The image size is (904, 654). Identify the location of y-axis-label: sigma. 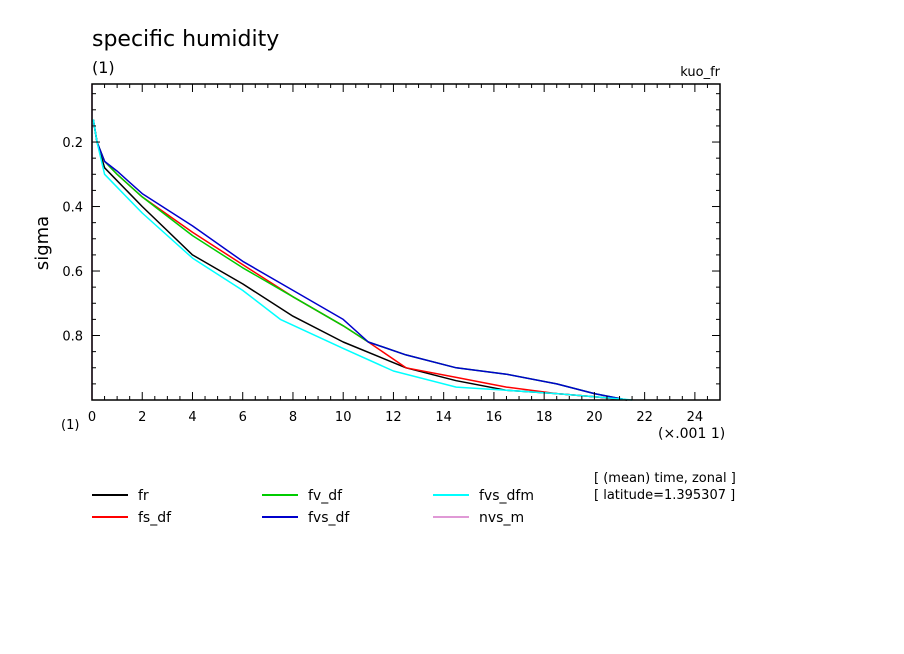
(42, 243).